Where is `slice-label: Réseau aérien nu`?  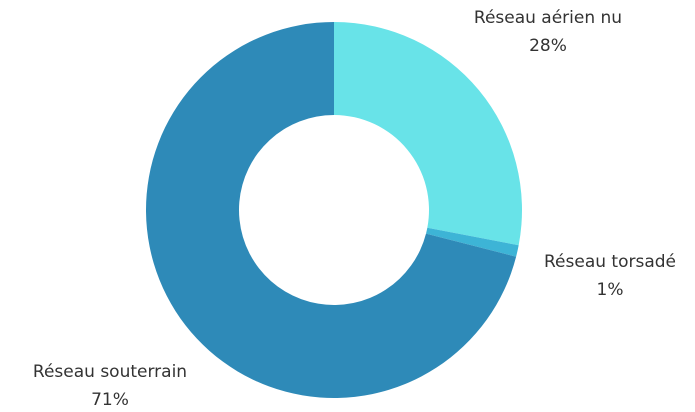
slice-label: Réseau aérien nu is located at coordinates (548, 18).